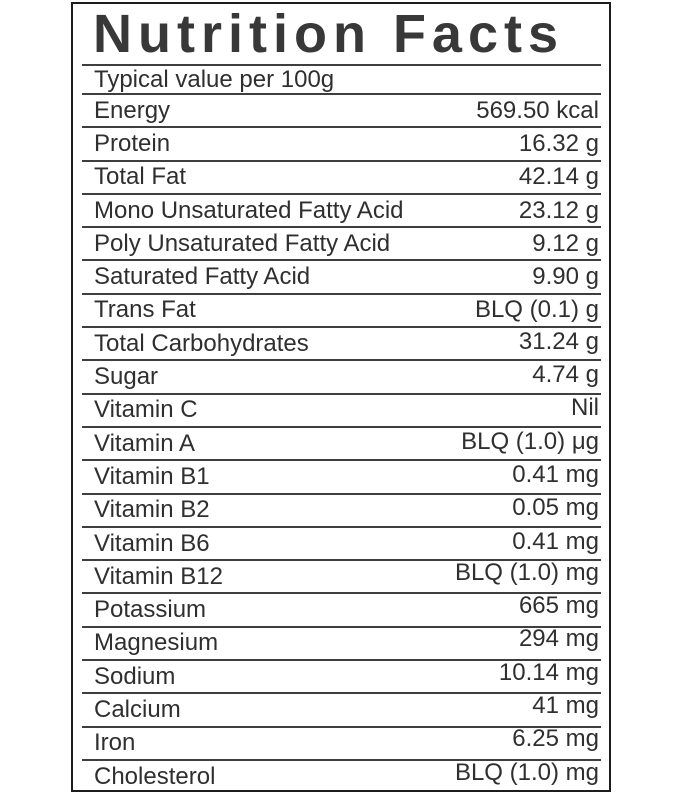 The image size is (683, 800). Describe the element at coordinates (152, 543) in the screenshot. I see `nutrient-name: Vitamin B6` at that location.